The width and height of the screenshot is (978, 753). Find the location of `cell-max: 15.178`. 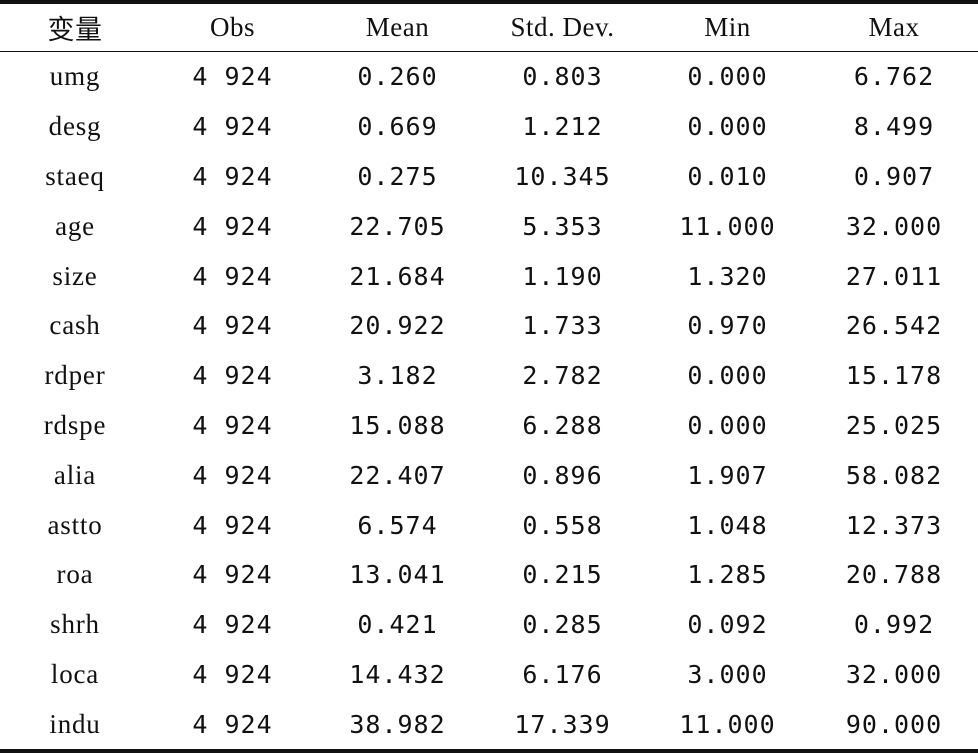

cell-max: 15.178 is located at coordinates (894, 376).